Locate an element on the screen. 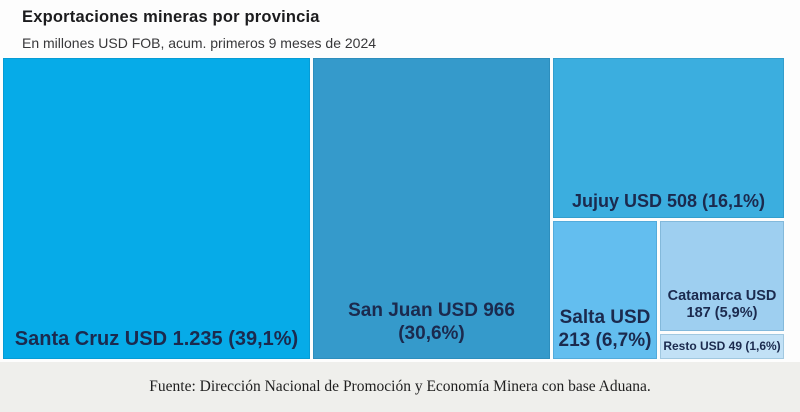 This screenshot has height=412, width=800. tile-label: San Juan USD 966 is located at coordinates (431, 311).